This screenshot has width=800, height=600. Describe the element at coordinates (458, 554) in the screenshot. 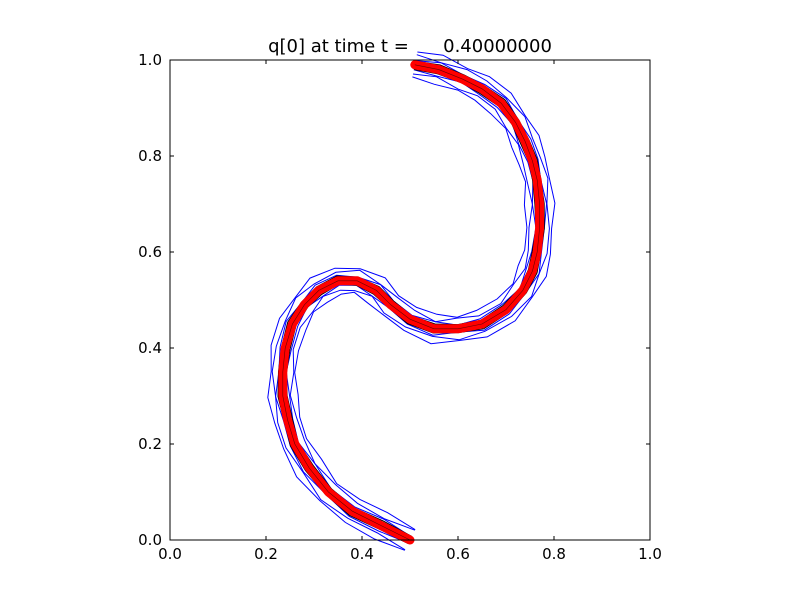

I see `x-tick-label-3: 0.6` at that location.